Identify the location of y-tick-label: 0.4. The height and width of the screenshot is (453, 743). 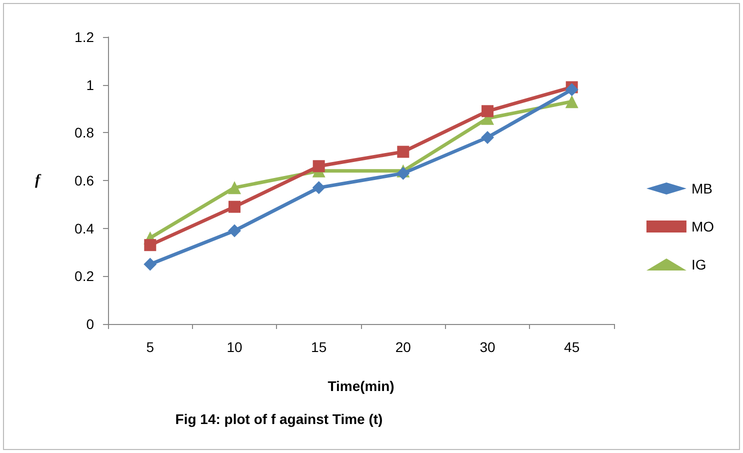
(84, 228).